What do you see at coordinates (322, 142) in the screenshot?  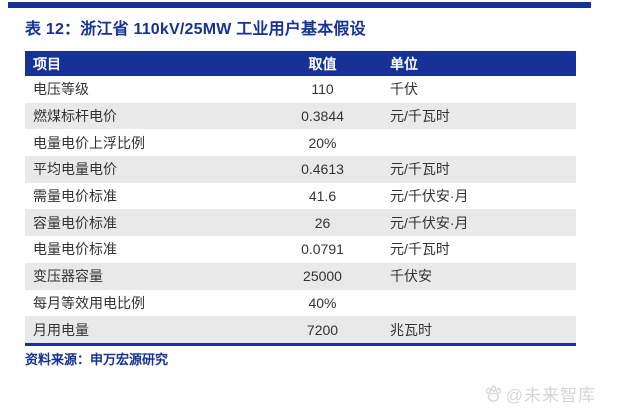 I see `cell-value: 20%` at bounding box center [322, 142].